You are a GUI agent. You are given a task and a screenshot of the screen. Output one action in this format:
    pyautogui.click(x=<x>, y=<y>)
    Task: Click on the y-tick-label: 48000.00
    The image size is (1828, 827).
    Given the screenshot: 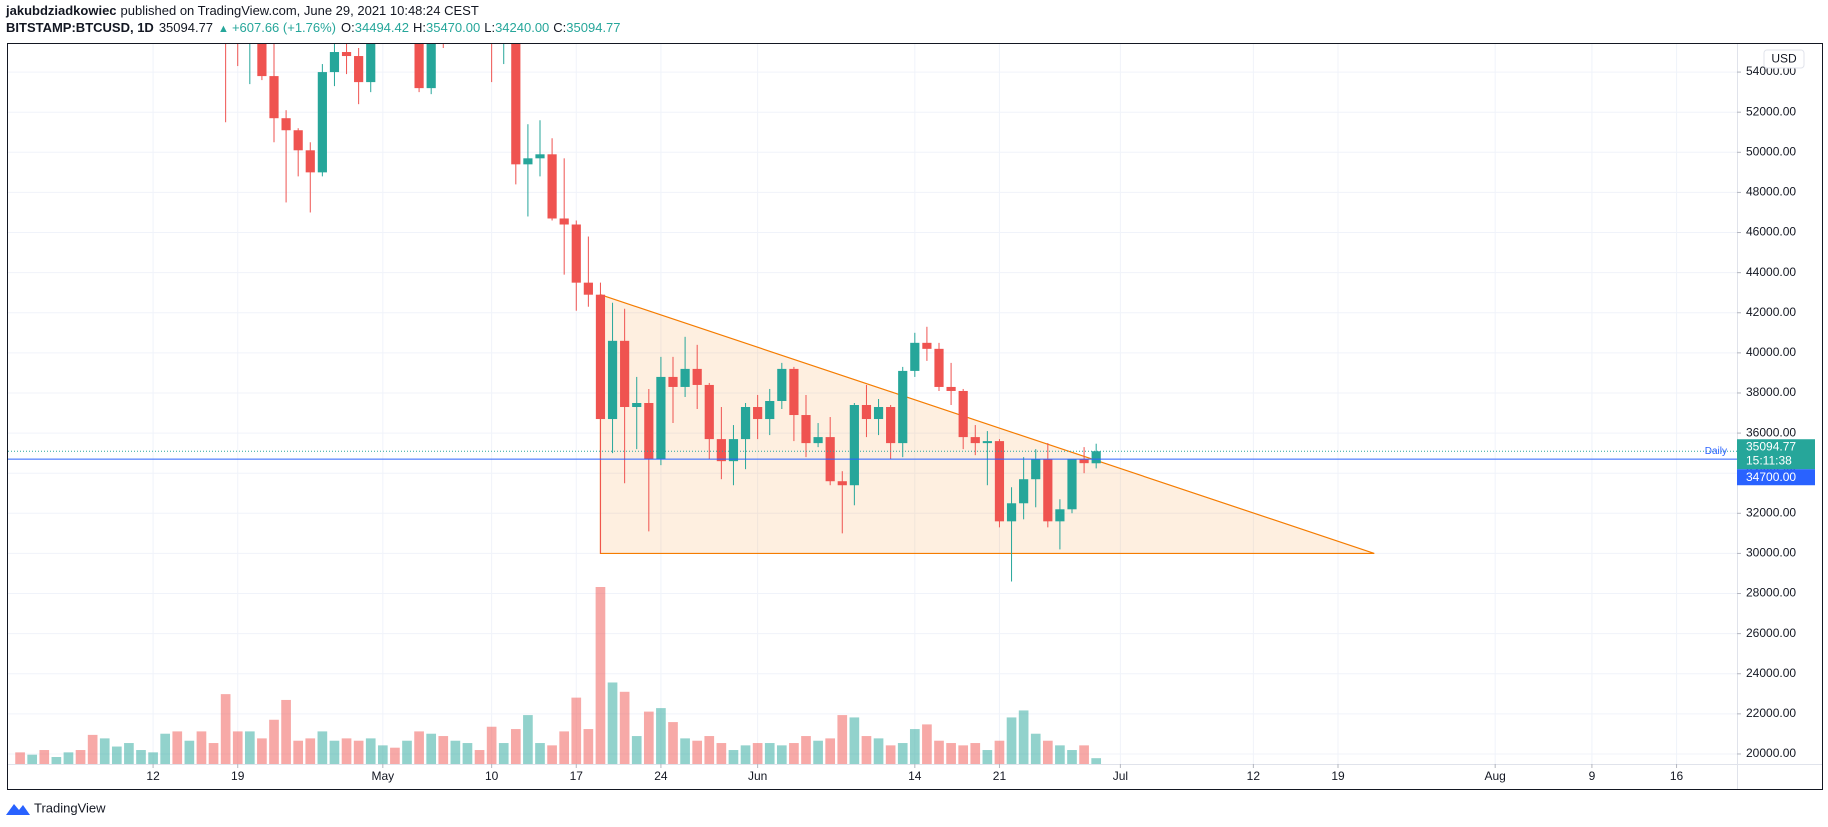 What is the action you would take?
    pyautogui.click(x=1771, y=192)
    